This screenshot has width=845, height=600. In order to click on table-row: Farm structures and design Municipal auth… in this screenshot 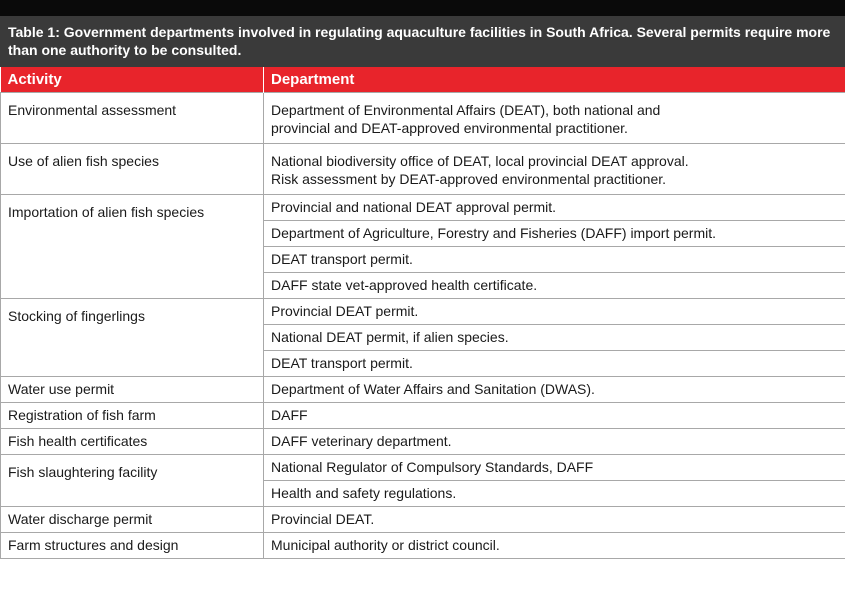, I will do `click(422, 545)`.